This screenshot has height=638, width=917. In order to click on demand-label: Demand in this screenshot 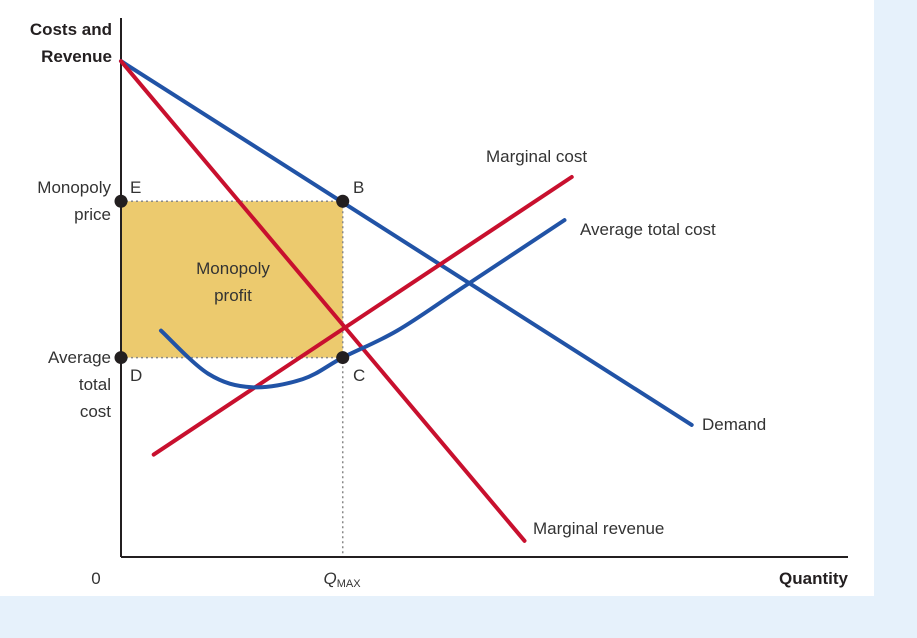, I will do `click(734, 424)`.